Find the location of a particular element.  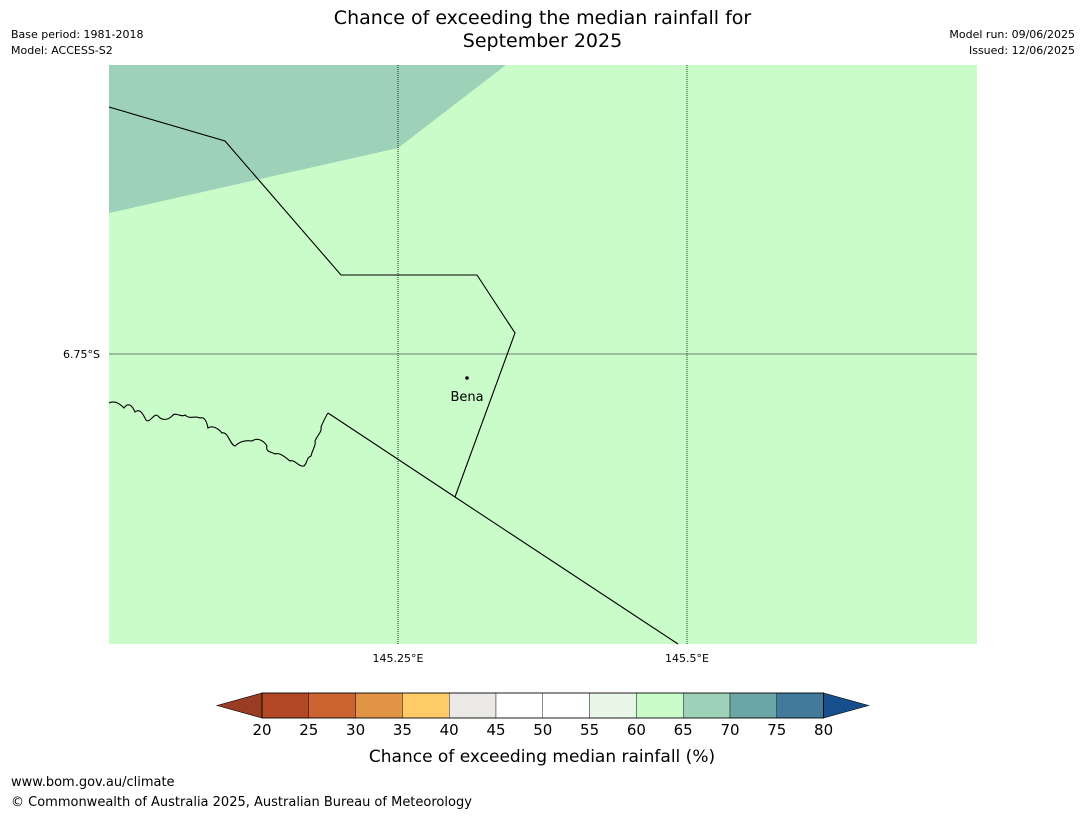

colorbar-tick-label: 25 is located at coordinates (308, 730).